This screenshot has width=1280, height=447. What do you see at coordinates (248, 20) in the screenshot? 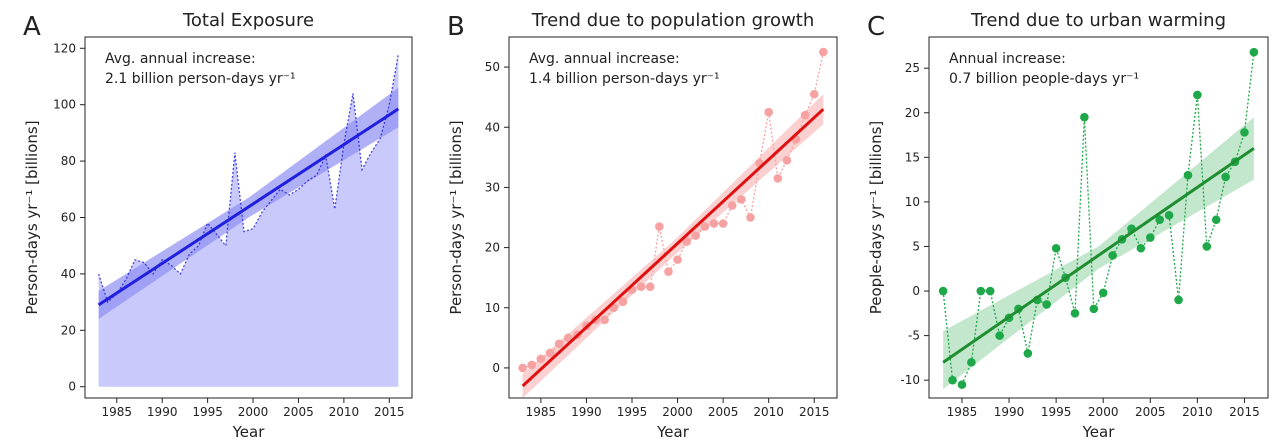
I see `chart-title: Total Exposure` at bounding box center [248, 20].